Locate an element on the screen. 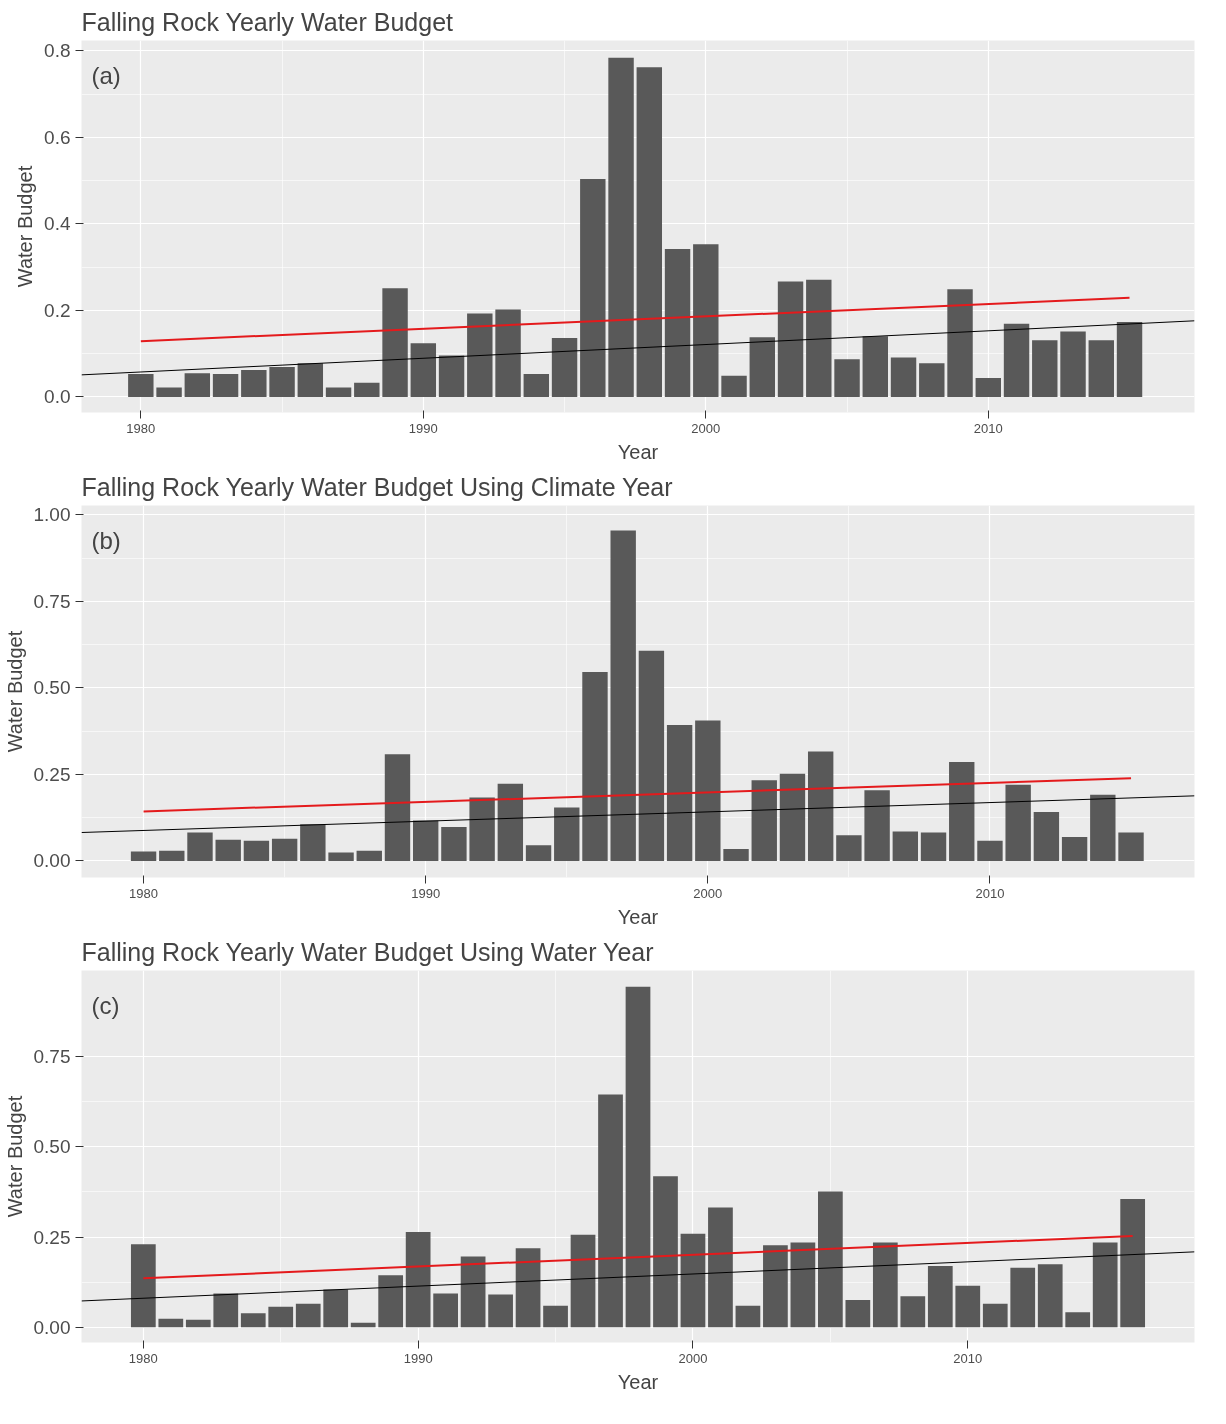 This screenshot has height=1424, width=1226. annotation: (c) is located at coordinates (105, 1005).